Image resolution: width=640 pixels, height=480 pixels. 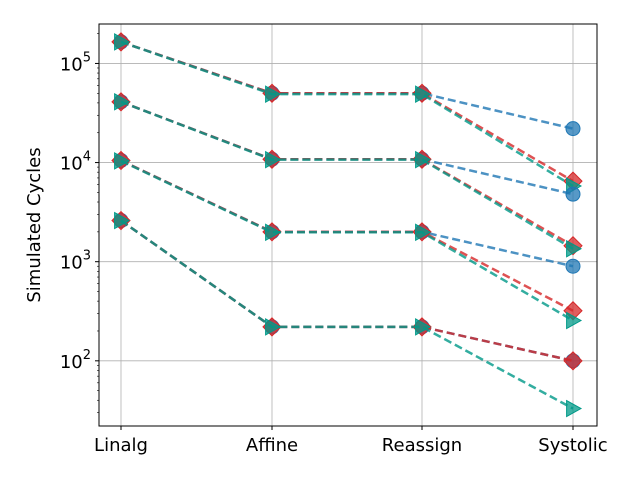 I want to click on x-tick-label: Systolic, so click(x=572, y=445).